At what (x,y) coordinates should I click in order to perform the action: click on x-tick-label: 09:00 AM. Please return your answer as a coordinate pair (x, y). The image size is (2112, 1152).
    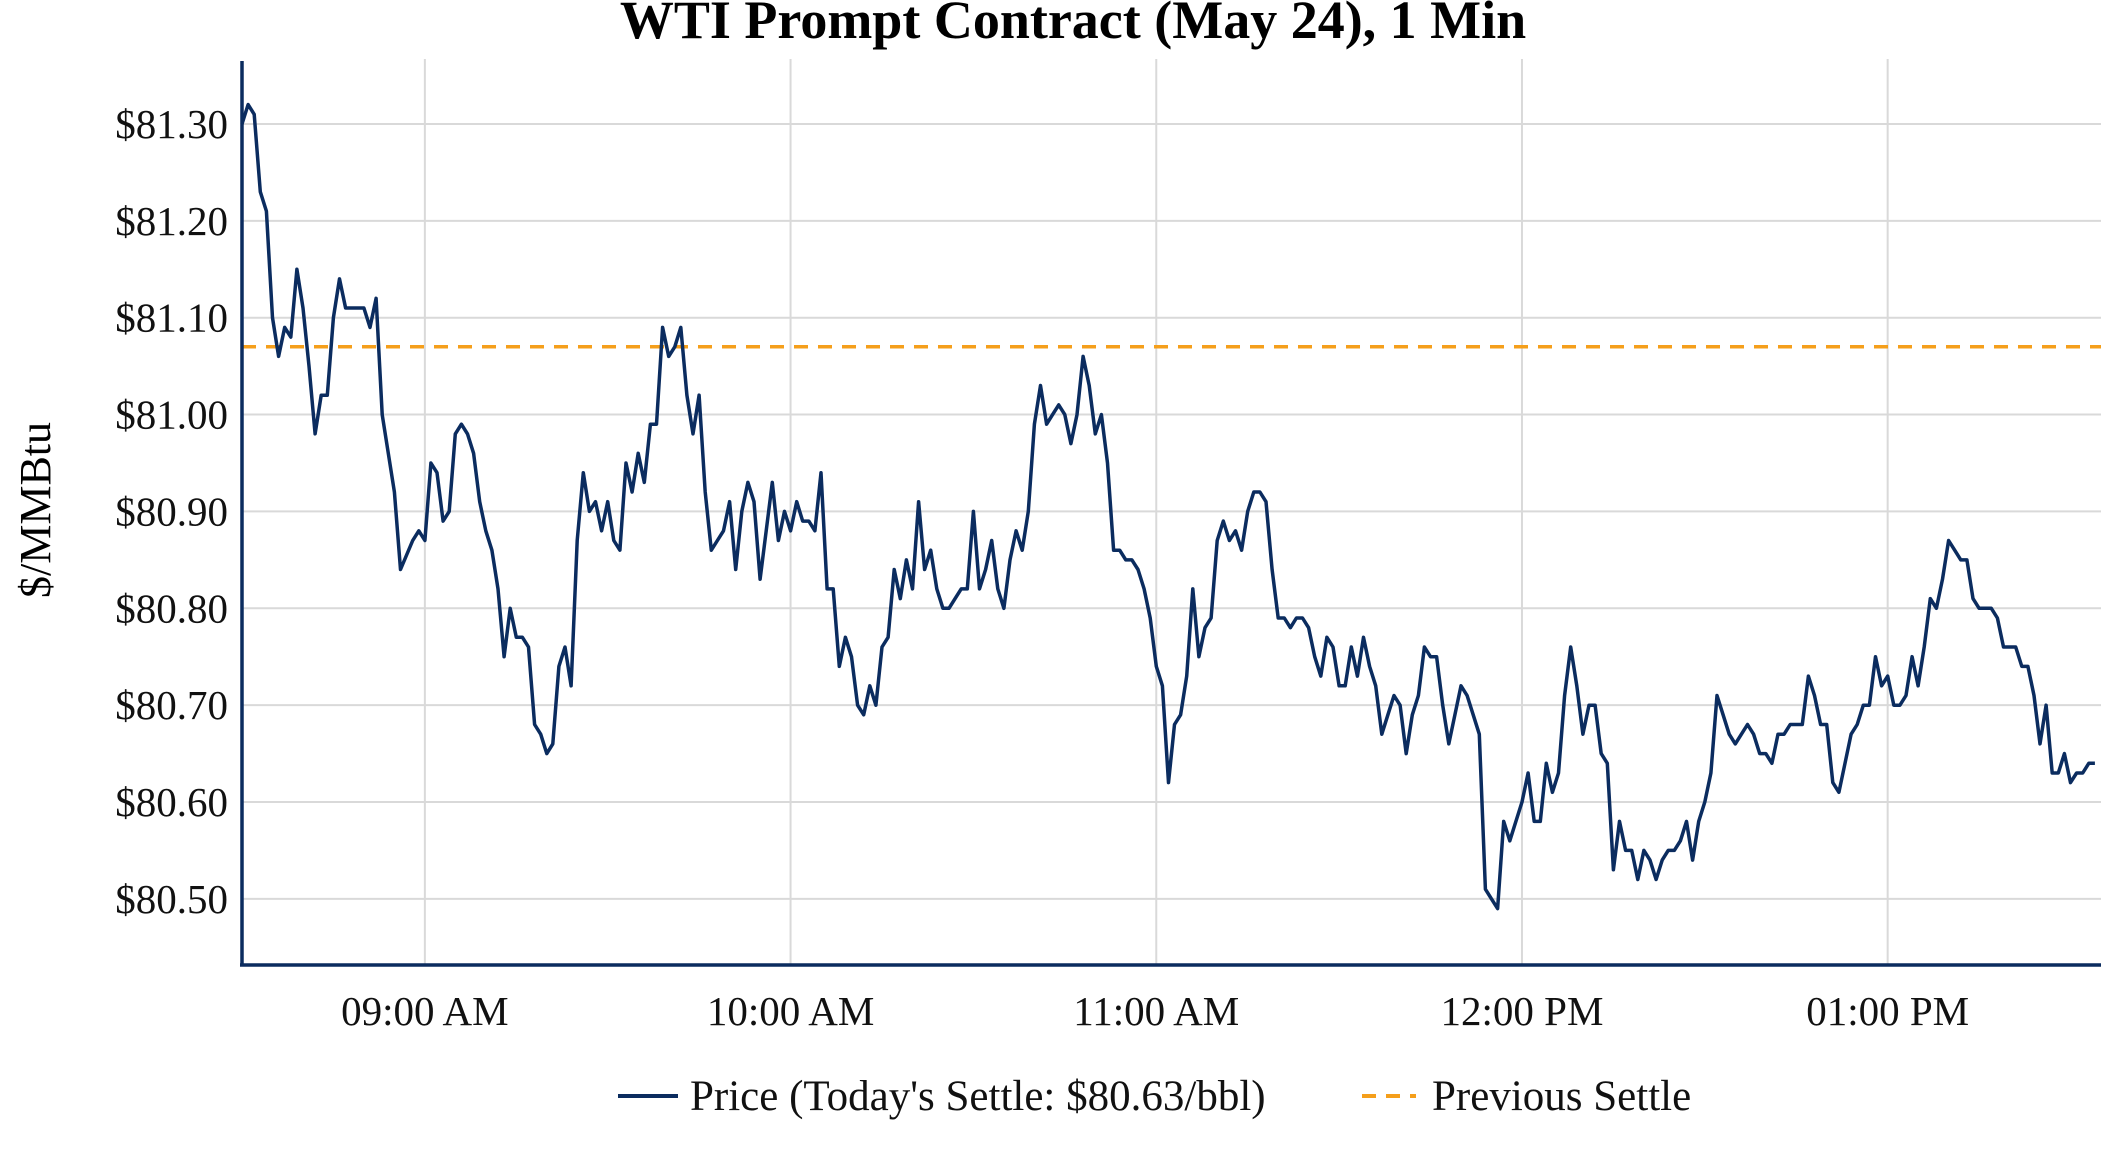
    Looking at the image, I should click on (424, 1011).